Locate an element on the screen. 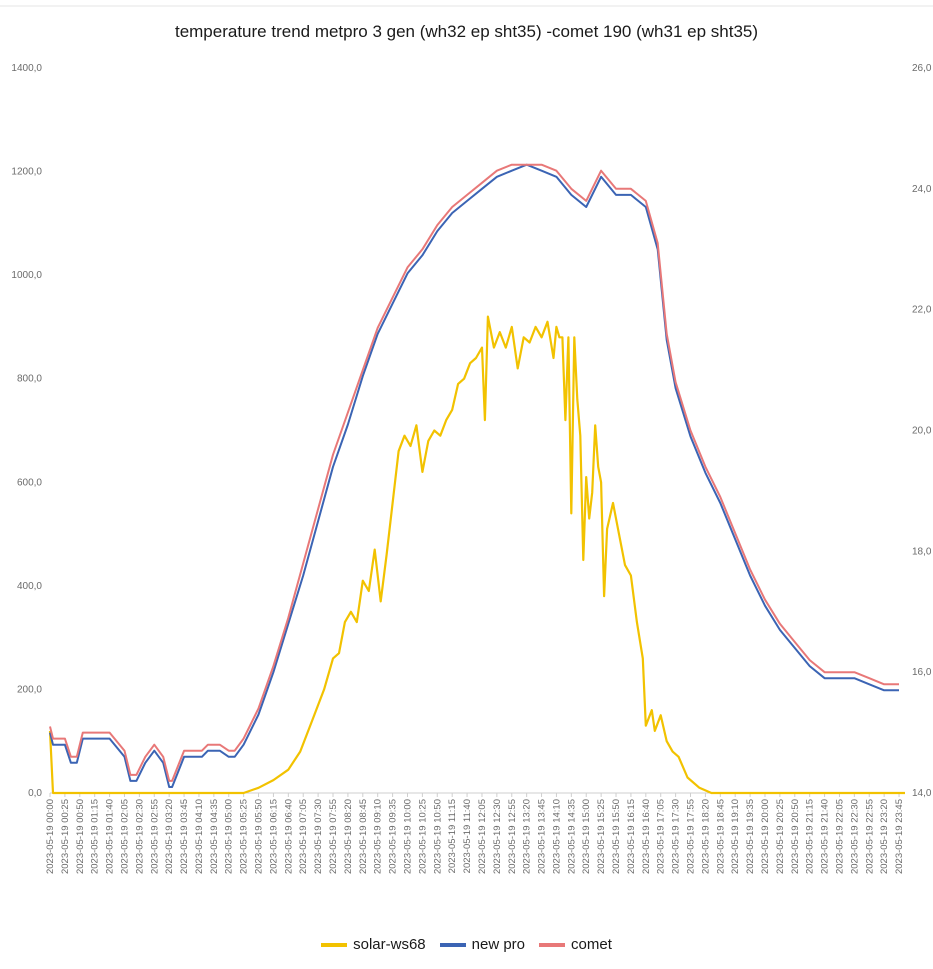  right-y-tick-label: 18,0 is located at coordinates (922, 551).